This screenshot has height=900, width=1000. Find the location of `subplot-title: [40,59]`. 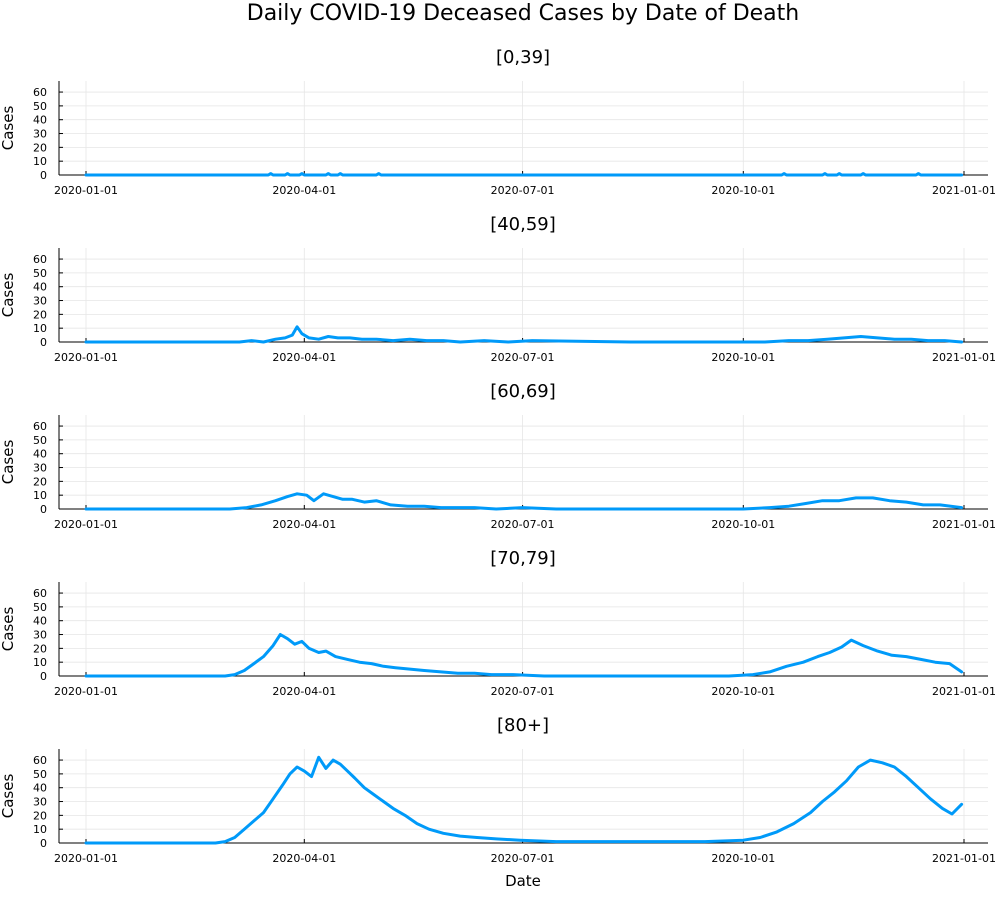

subplot-title: [40,59] is located at coordinates (523, 224).